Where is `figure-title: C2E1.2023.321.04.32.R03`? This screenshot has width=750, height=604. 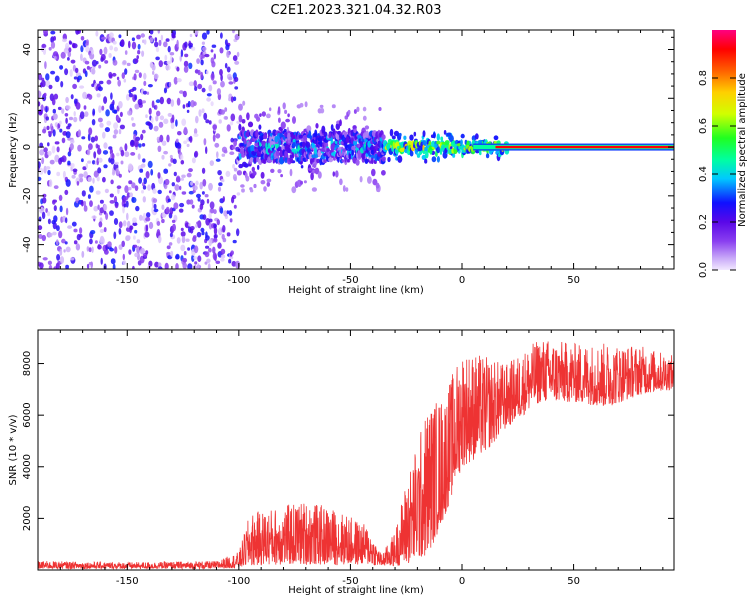 figure-title: C2E1.2023.321.04.32.R03 is located at coordinates (355, 10).